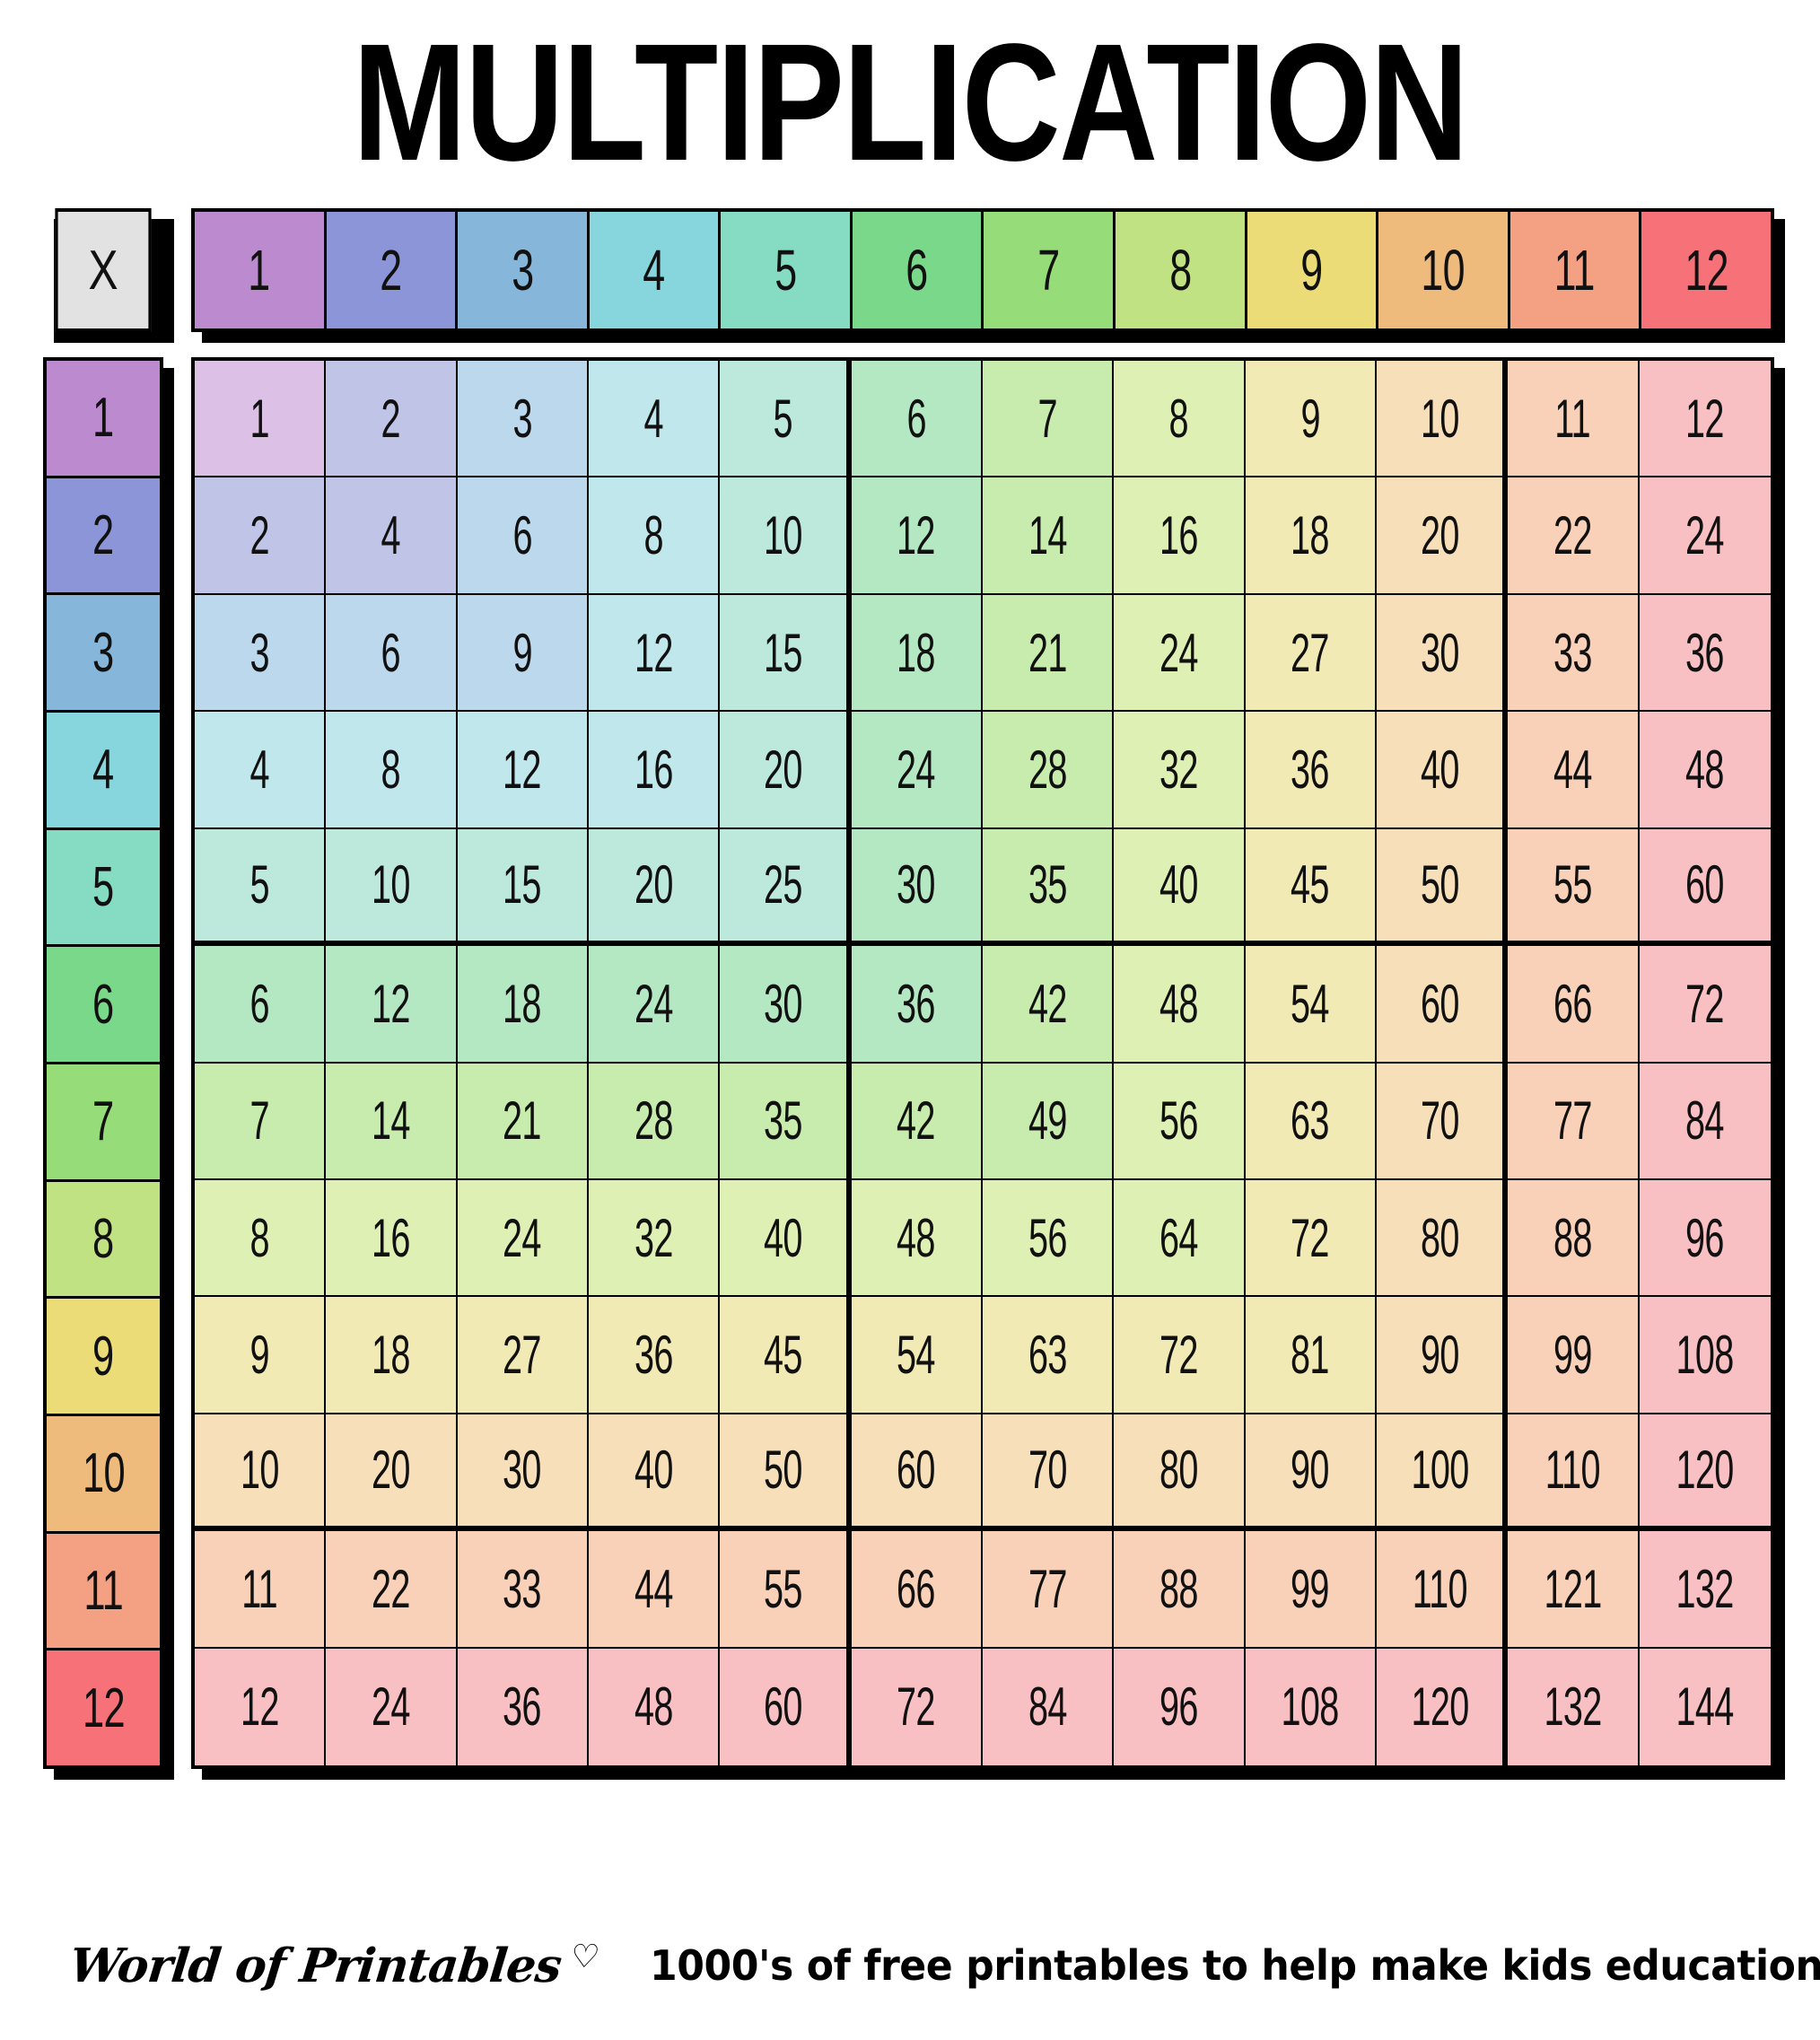  I want to click on table-cell: 72, so click(917, 1706).